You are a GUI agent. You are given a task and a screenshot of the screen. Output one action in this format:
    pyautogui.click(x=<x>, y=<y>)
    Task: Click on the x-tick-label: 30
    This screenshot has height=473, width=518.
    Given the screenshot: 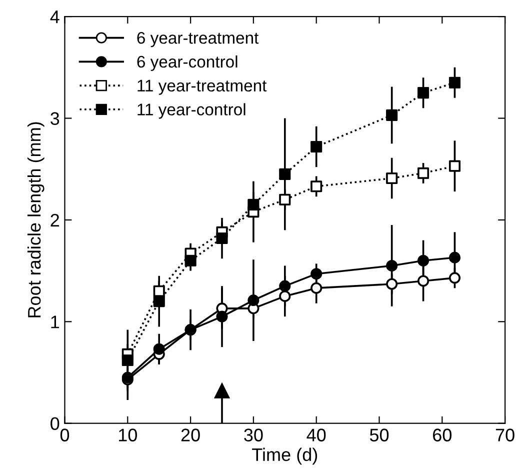 What is the action you would take?
    pyautogui.click(x=253, y=435)
    